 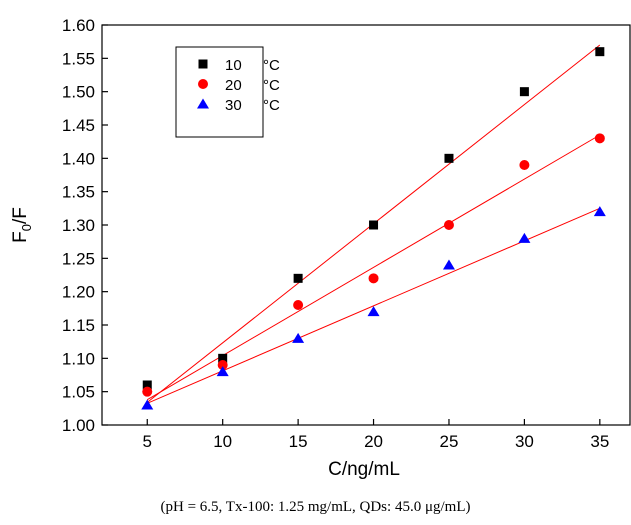 What do you see at coordinates (271, 85) in the screenshot?
I see `legend-unit-20: °C` at bounding box center [271, 85].